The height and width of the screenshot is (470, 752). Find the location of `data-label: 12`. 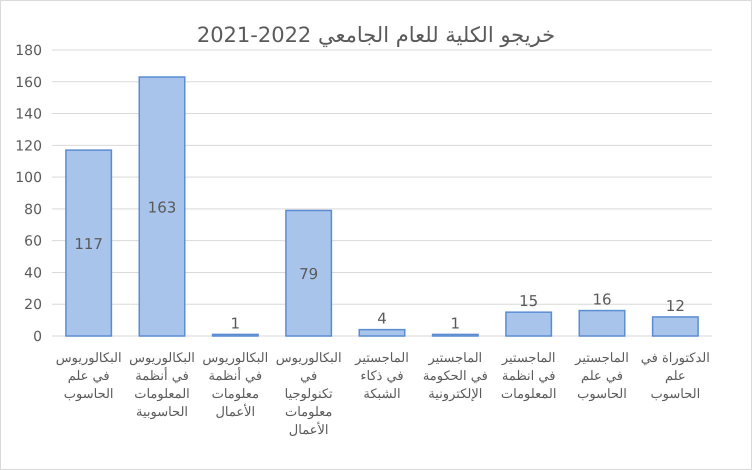

data-label: 12 is located at coordinates (675, 305).